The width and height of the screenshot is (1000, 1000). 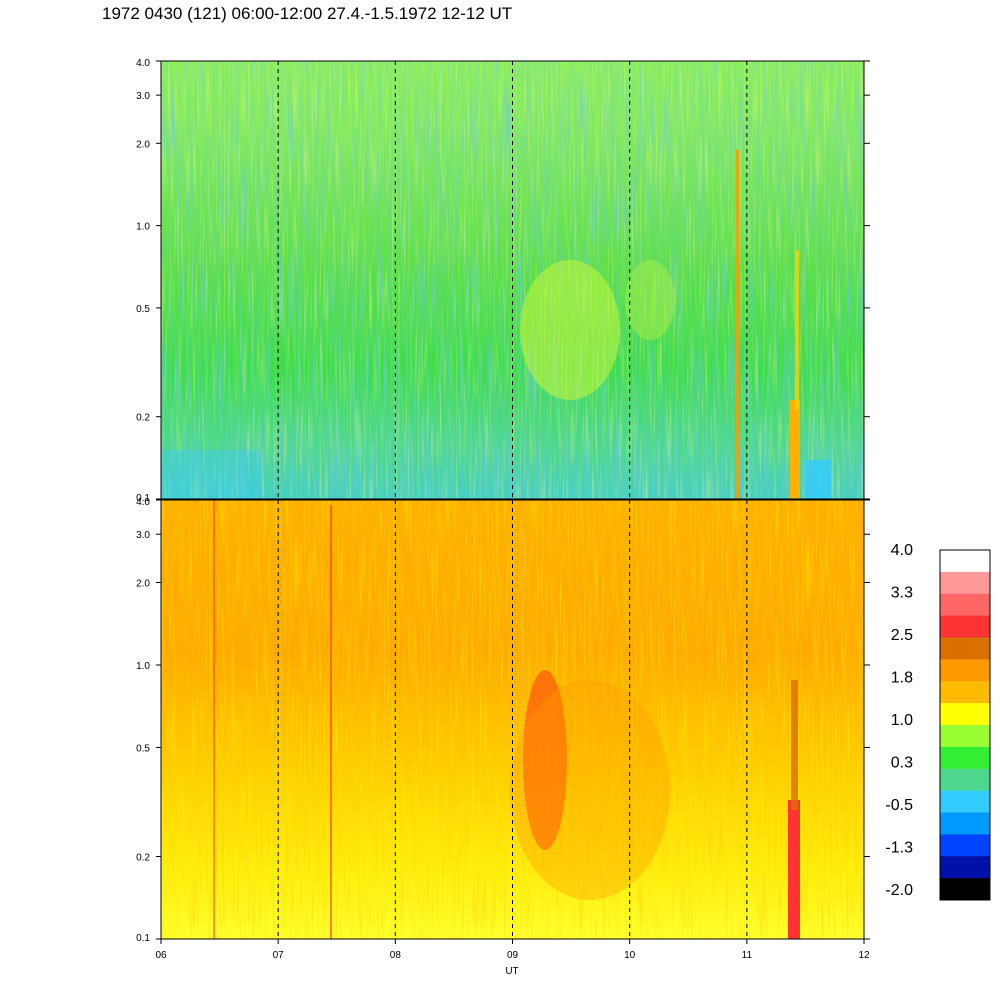 What do you see at coordinates (513, 955) in the screenshot?
I see `x-tick-label: 09` at bounding box center [513, 955].